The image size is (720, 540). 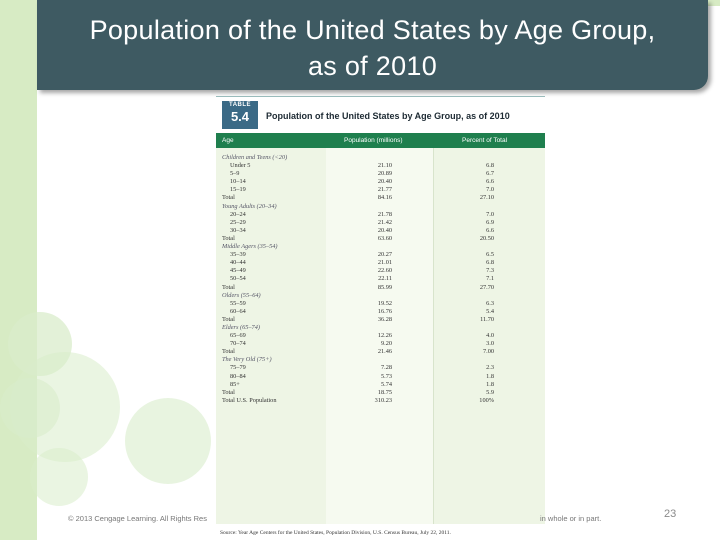 What do you see at coordinates (238, 336) in the screenshot?
I see `cell-age: 65–69` at bounding box center [238, 336].